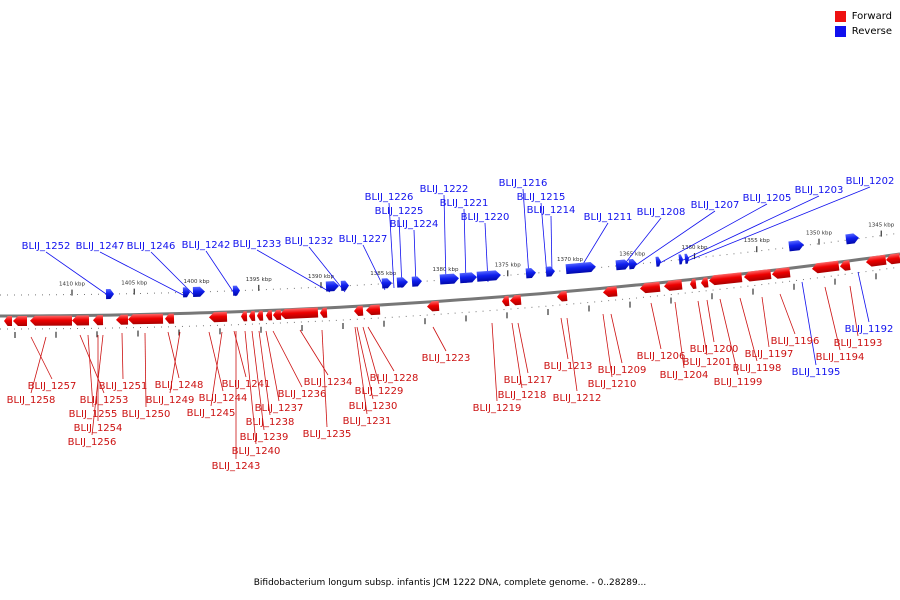  Describe the element at coordinates (302, 394) in the screenshot. I see `forward-gene-label: BLIJ_1236` at that location.